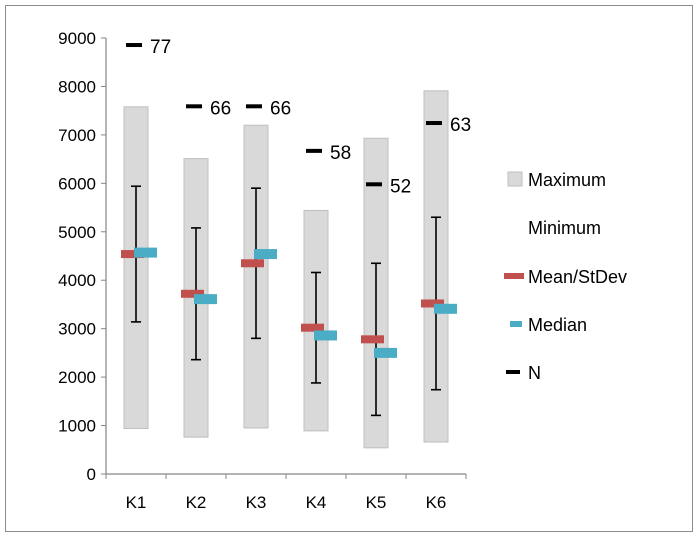 The height and width of the screenshot is (536, 697). Describe the element at coordinates (77, 256) in the screenshot. I see `y-axis-tick-labels: 0 1000 2000 3000 4000 5000 6000 7000 8000 9000` at that location.